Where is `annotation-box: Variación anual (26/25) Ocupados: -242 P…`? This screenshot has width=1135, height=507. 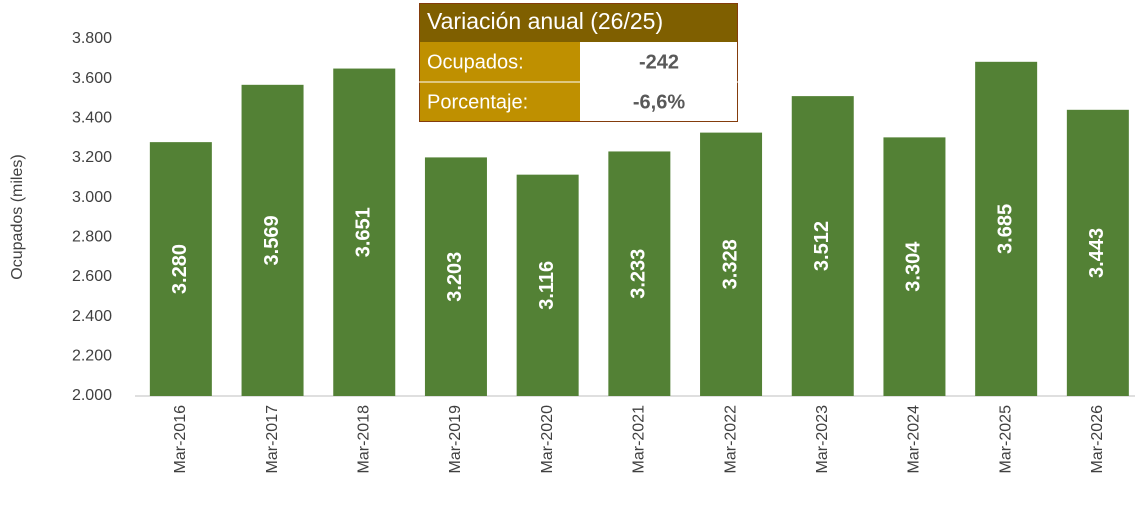
annotation-box: Variación anual (26/25) Ocupados: -242 P… is located at coordinates (578, 62).